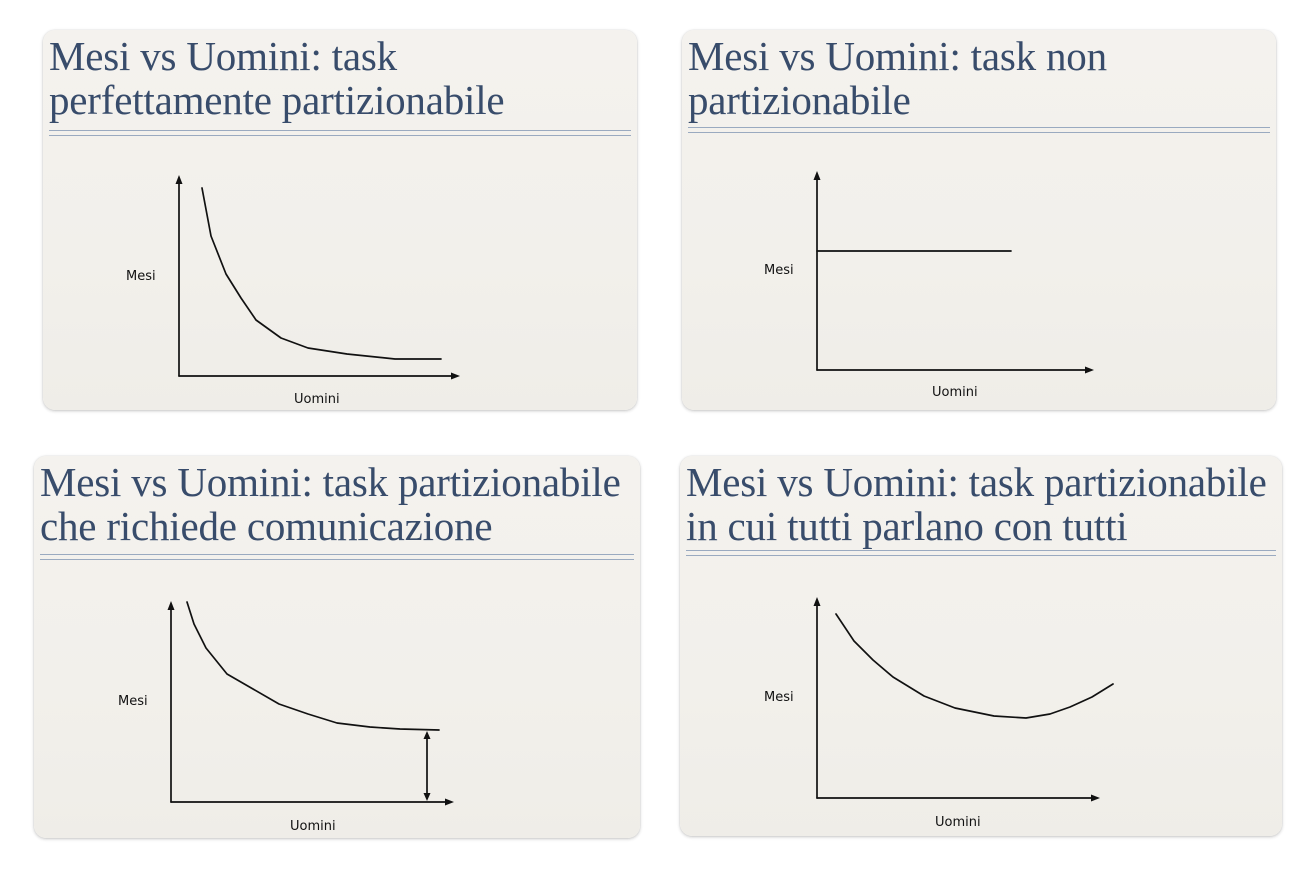  What do you see at coordinates (427, 735) in the screenshot?
I see `minimum-marker-arrowhead-top` at bounding box center [427, 735].